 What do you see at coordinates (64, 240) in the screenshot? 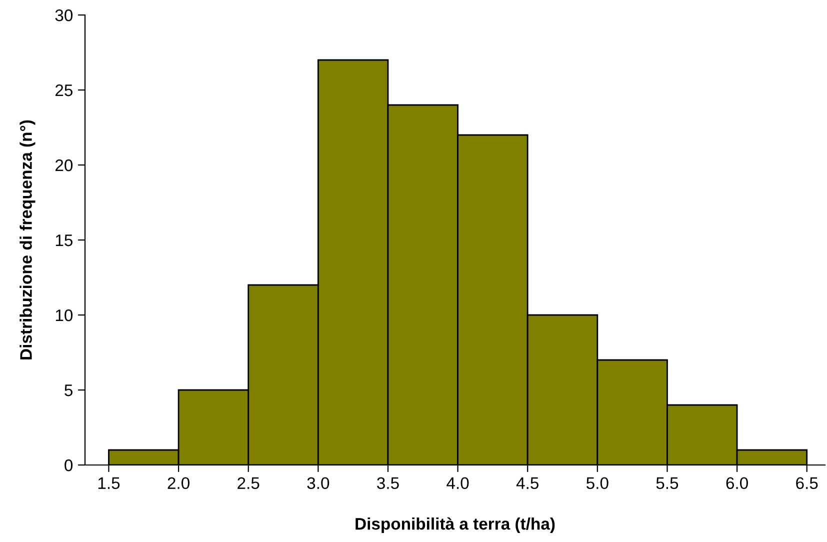
I see `y-tick-label: 15` at bounding box center [64, 240].